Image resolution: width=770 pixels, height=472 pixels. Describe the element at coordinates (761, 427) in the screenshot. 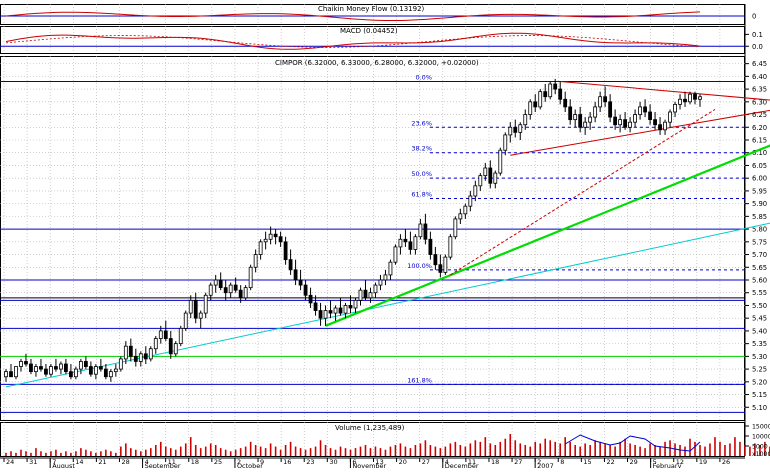

I see `volume-tick-label-0: 15000` at that location.